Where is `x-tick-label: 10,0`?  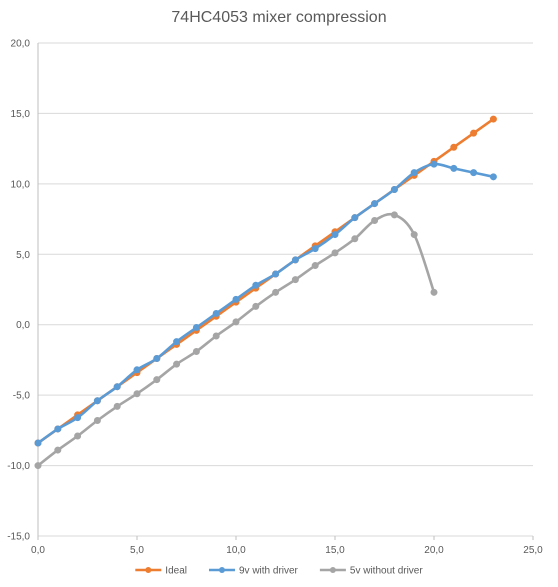 x-tick-label: 10,0 is located at coordinates (236, 550).